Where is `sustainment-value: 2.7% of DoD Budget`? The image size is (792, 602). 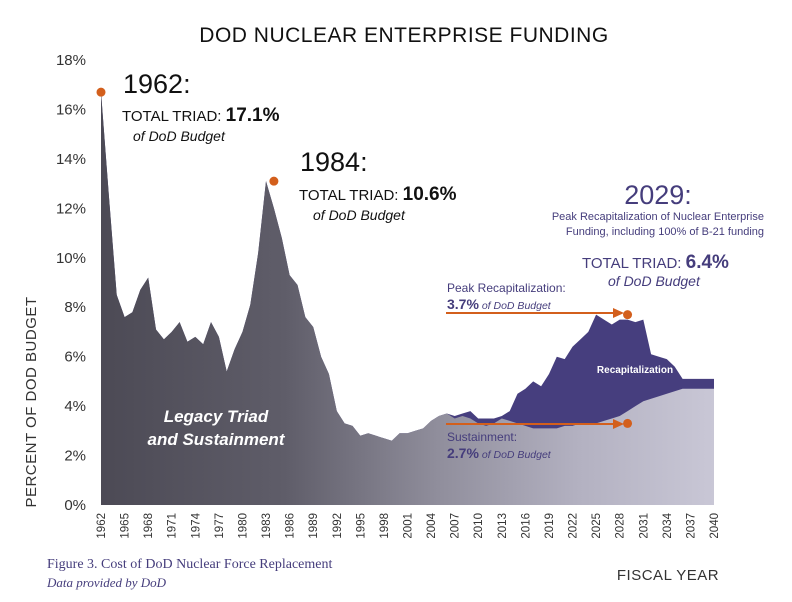
sustainment-value: 2.7% of DoD Budget is located at coordinates (499, 453).